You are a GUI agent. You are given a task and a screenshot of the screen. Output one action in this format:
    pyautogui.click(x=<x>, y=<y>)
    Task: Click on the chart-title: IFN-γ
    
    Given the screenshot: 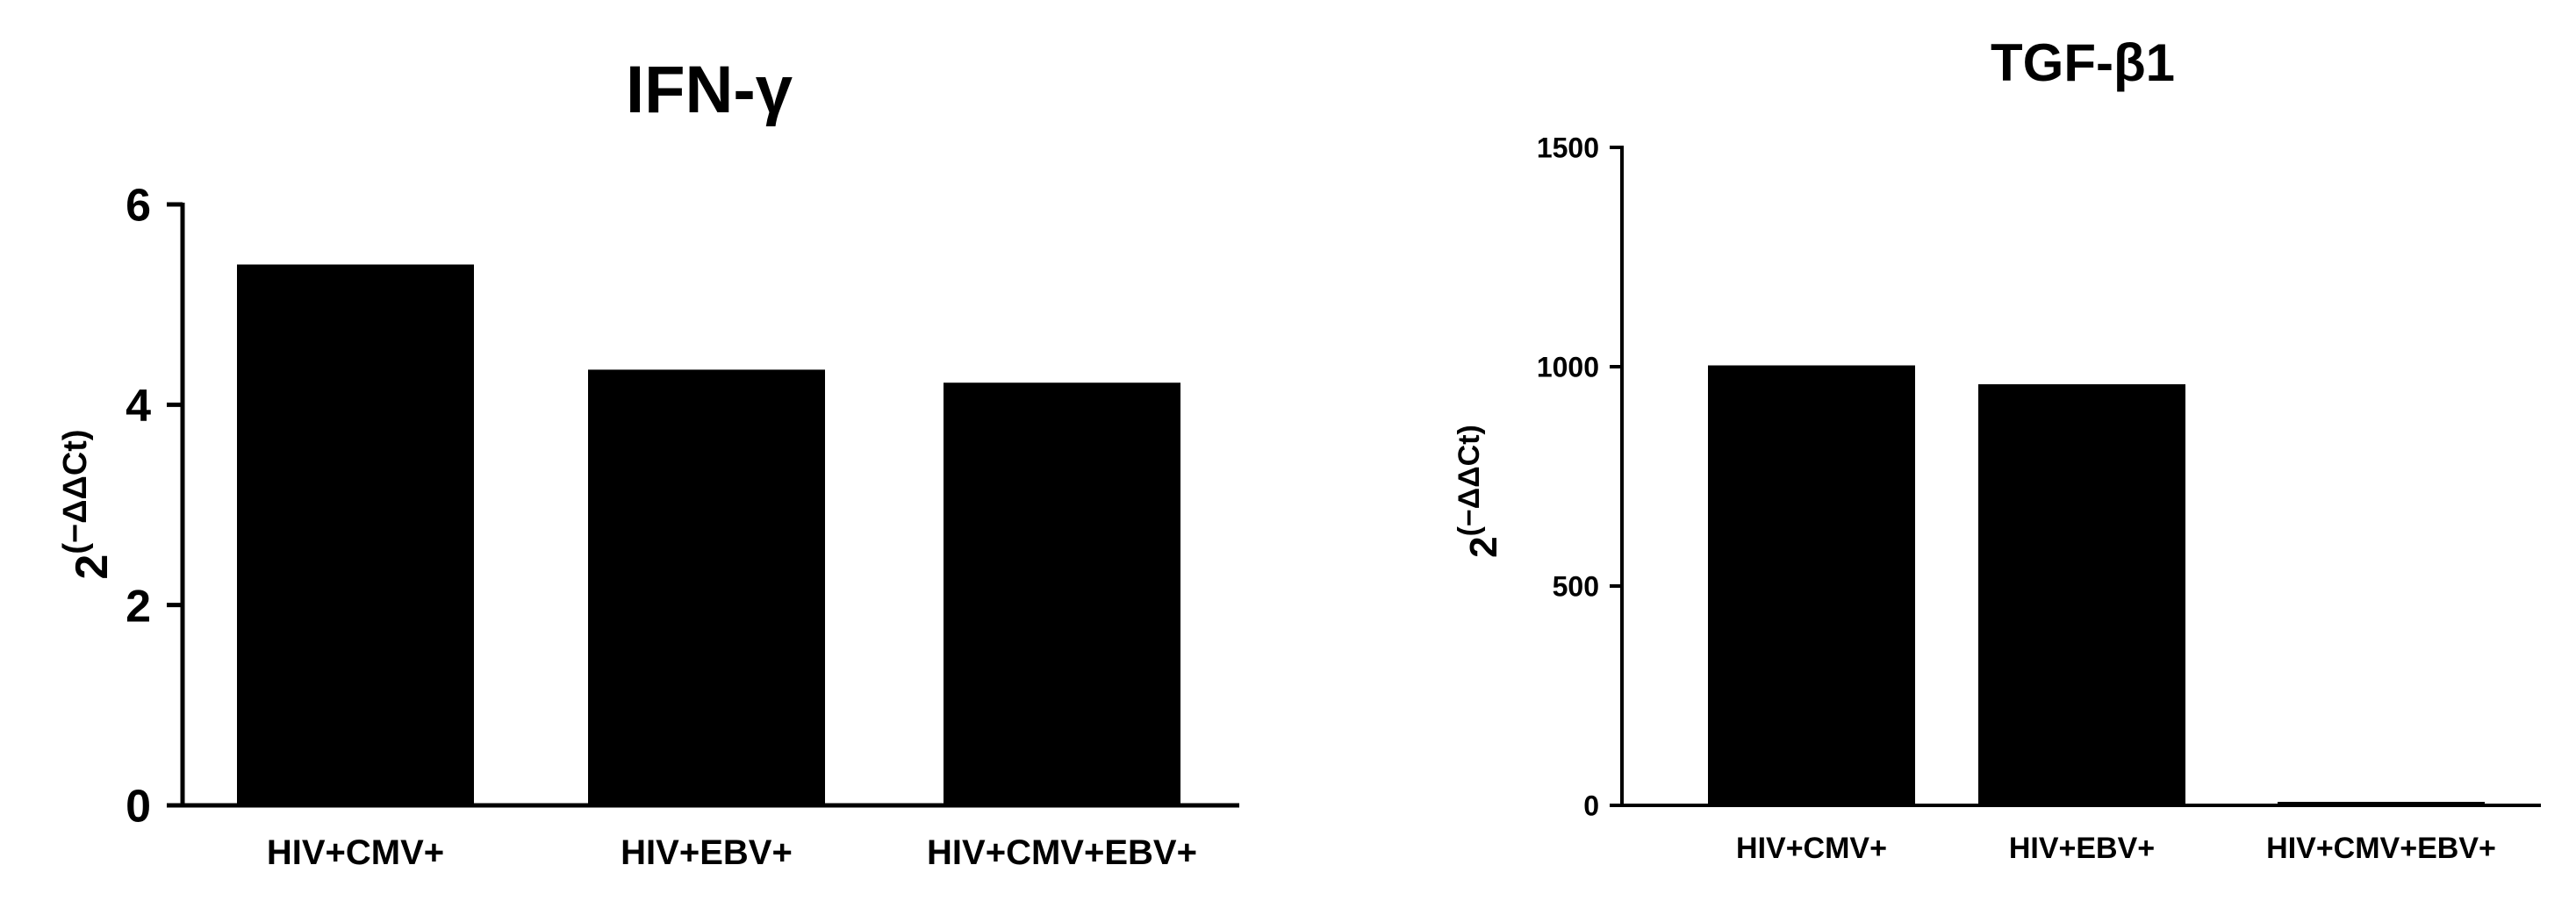 What is the action you would take?
    pyautogui.click(x=709, y=90)
    